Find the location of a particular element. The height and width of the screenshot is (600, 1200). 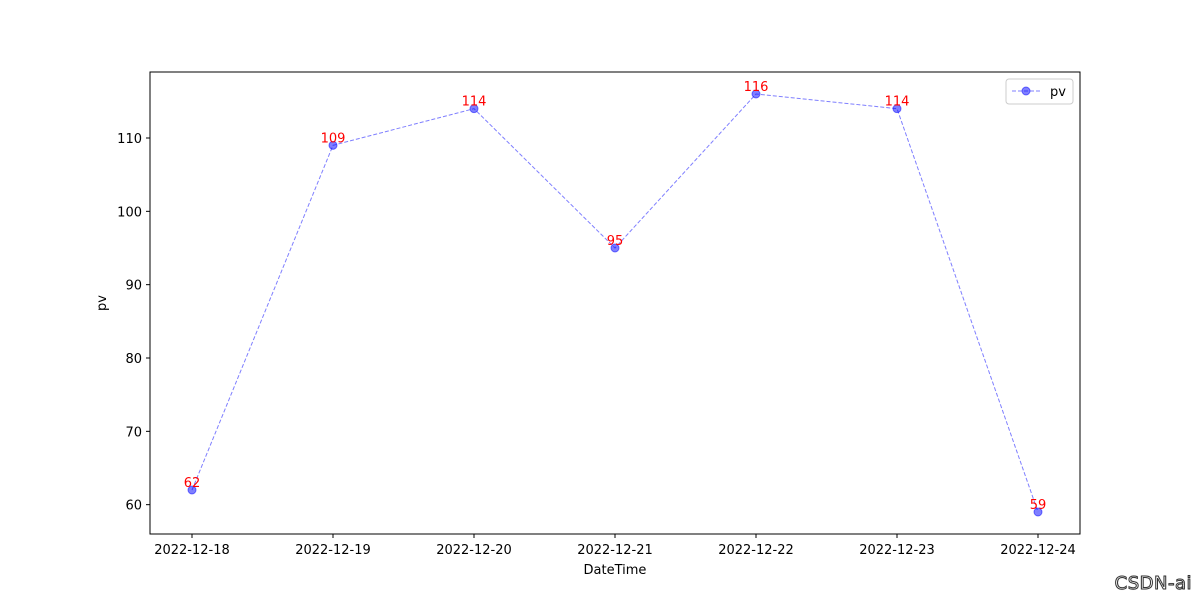

x-axis-label: DateTime is located at coordinates (615, 570).